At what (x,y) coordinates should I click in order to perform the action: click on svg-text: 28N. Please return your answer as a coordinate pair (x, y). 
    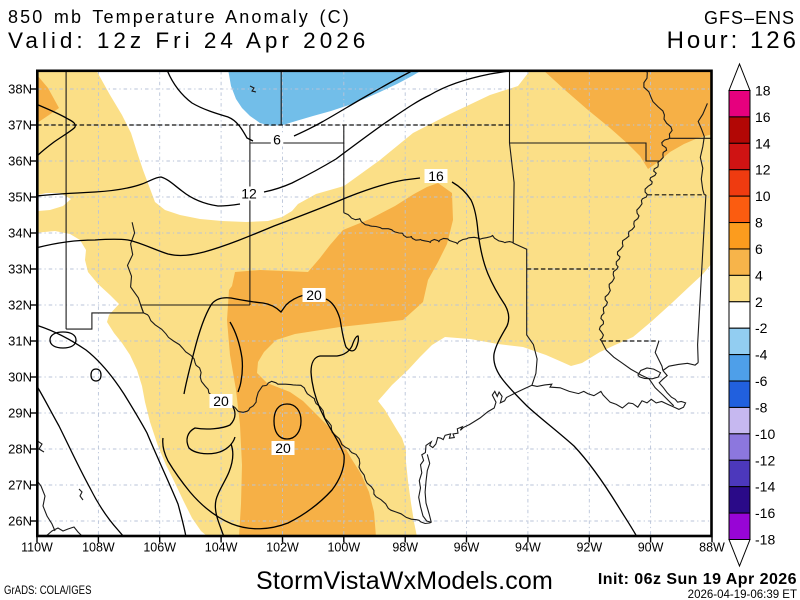
    Looking at the image, I should click on (20, 449).